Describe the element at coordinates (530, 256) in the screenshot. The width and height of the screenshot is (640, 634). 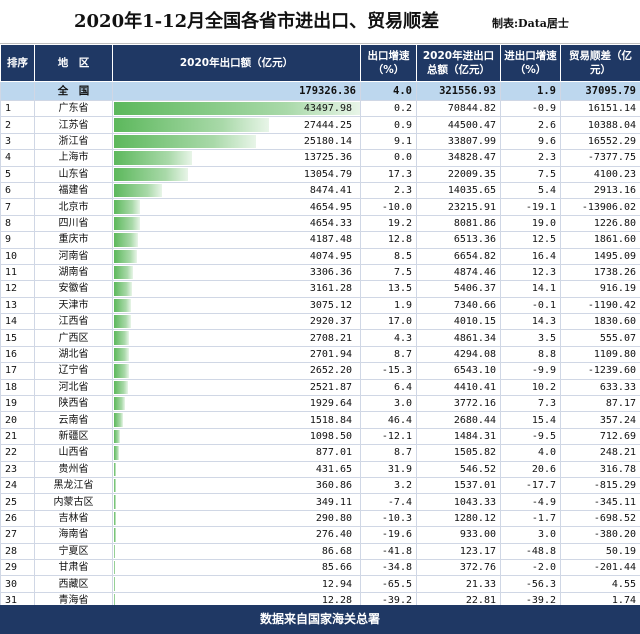
I see `trade-growth-cell: 16.4` at that location.